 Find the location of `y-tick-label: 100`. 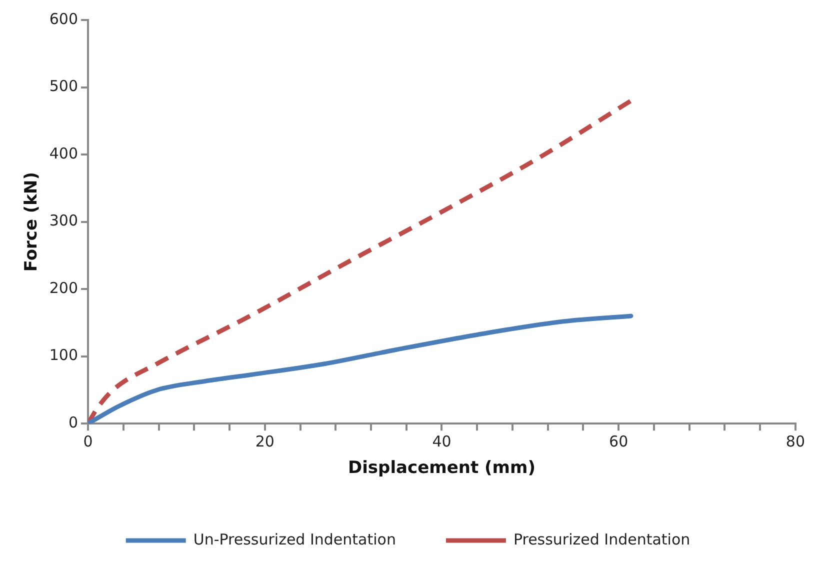

y-tick-label: 100 is located at coordinates (63, 355).